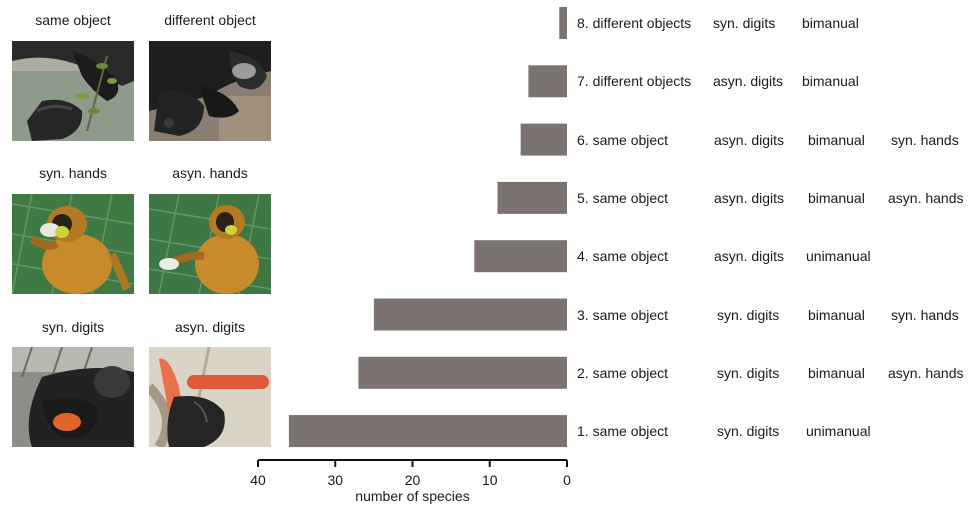 This screenshot has height=506, width=976. I want to click on photo-chimpanzee-syn-digits, so click(73, 397).